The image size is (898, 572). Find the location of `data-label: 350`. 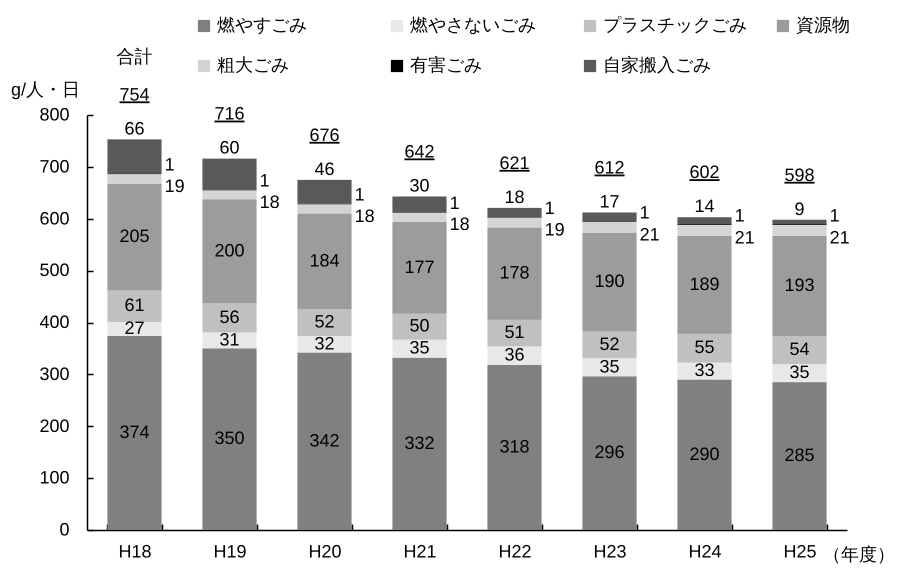

data-label: 350 is located at coordinates (229, 438).